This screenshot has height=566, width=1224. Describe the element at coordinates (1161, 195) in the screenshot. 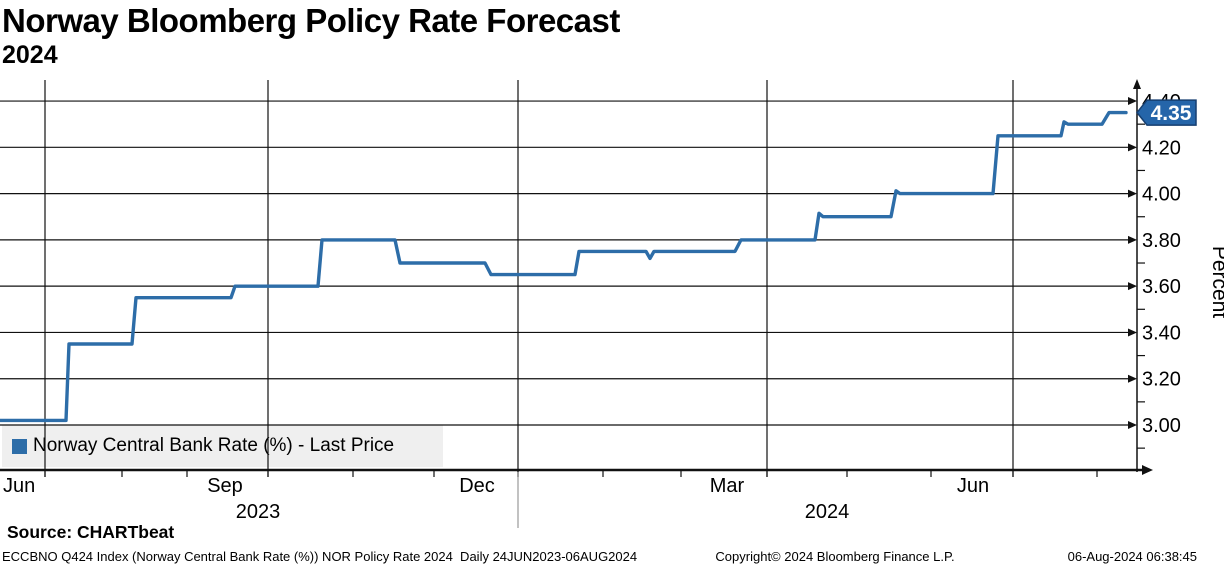

I see `y-axis-tick-label: 4.00` at that location.